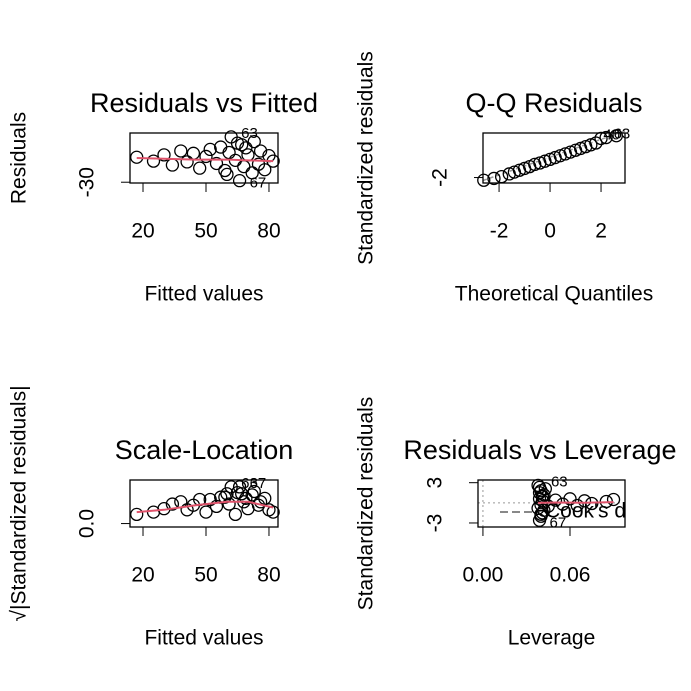 The height and width of the screenshot is (691, 691). I want to click on y-tick-label: 3, so click(435, 483).